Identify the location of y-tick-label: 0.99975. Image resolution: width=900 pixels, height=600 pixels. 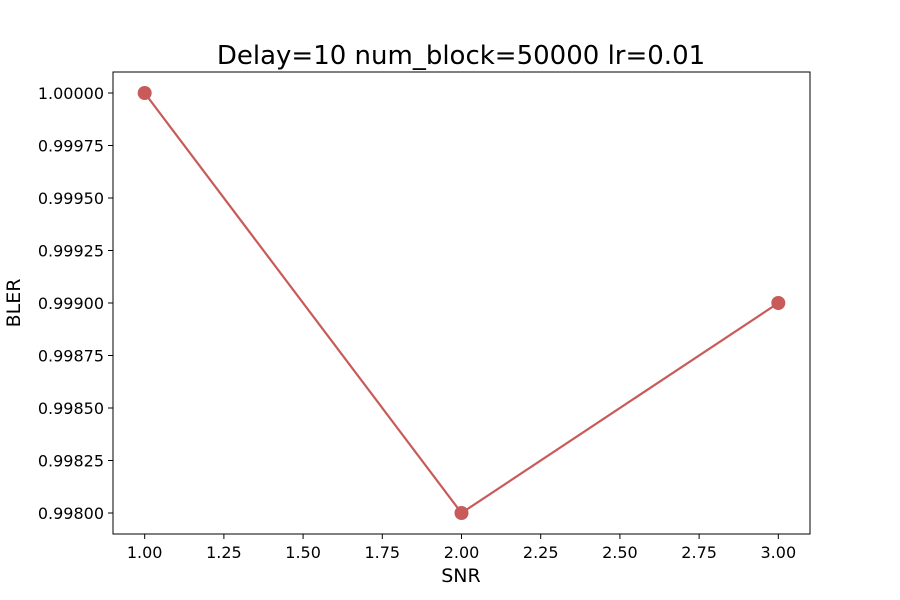
(71, 146).